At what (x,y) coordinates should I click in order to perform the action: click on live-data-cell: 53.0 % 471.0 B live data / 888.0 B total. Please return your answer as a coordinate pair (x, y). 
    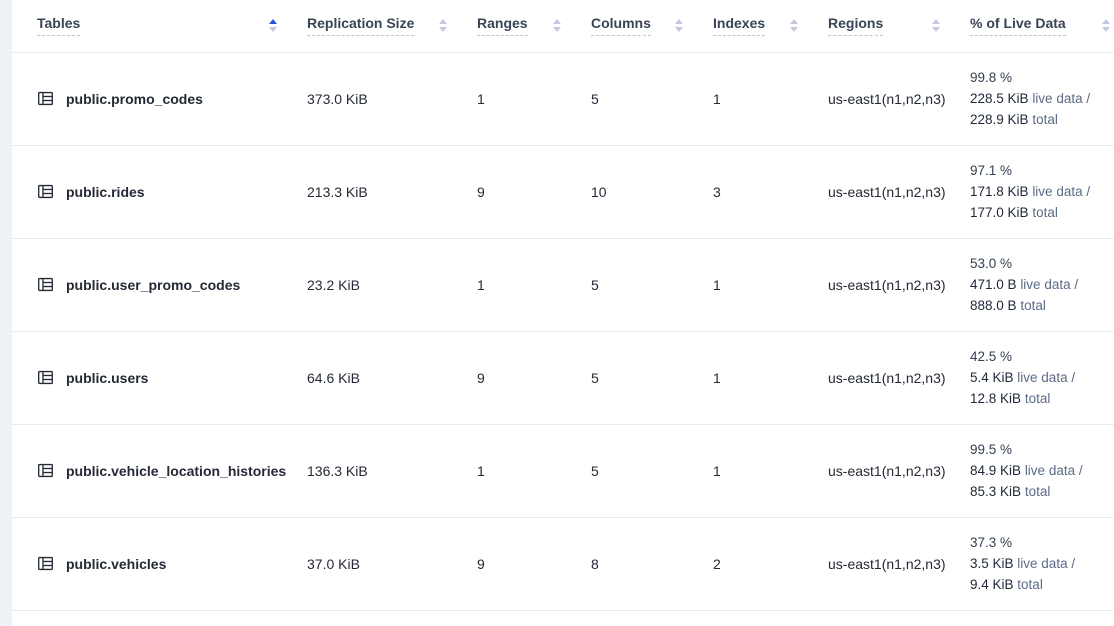
    Looking at the image, I should click on (1042, 285).